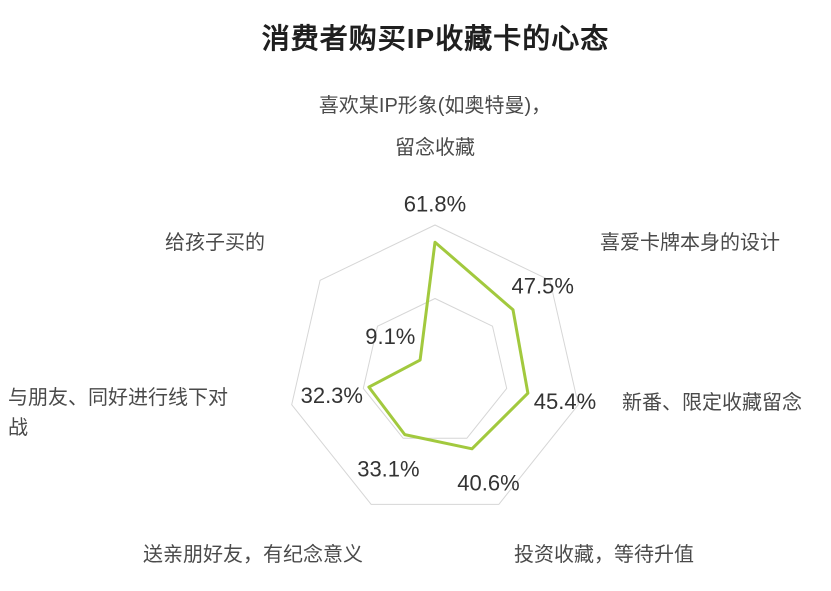 Image resolution: width=831 pixels, height=591 pixels. Describe the element at coordinates (253, 555) in the screenshot. I see `axis-label-gift-to-friends-family: 送亲朋好友，有纪念意义` at that location.